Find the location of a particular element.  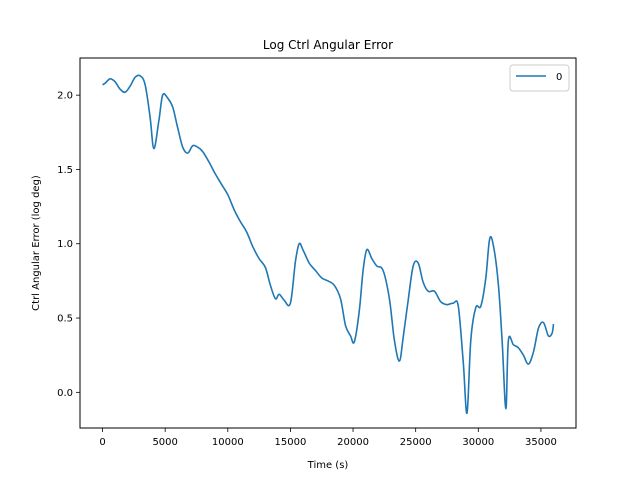

legend: 0 is located at coordinates (539, 78).